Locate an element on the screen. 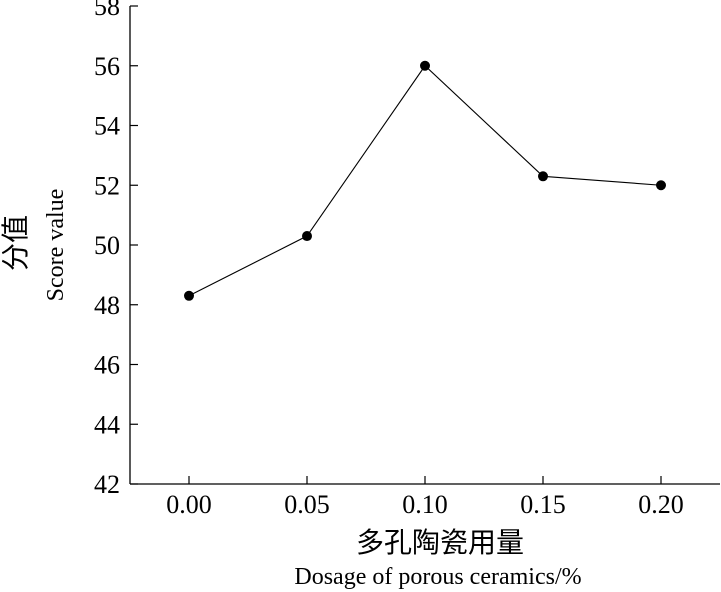  y-ticks: 42 44 46 48 50 52 54 56 58 is located at coordinates (116, 249).